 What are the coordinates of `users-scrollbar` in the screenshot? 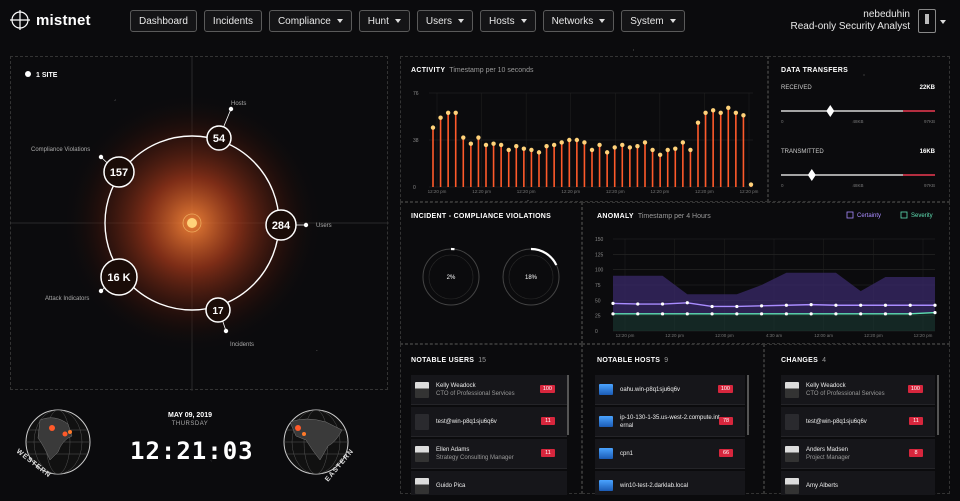 It's located at (568, 405).